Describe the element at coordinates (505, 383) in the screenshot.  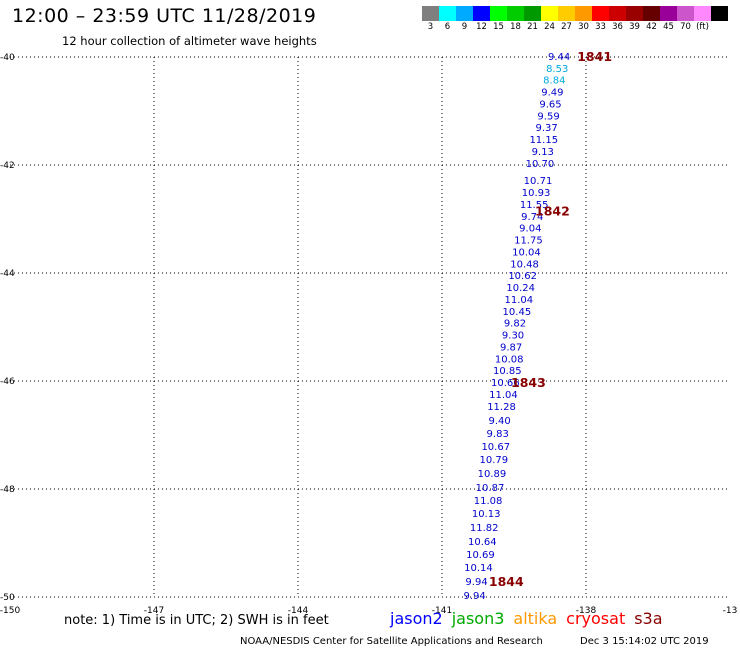
I see `wave-height-point: 10.66` at that location.